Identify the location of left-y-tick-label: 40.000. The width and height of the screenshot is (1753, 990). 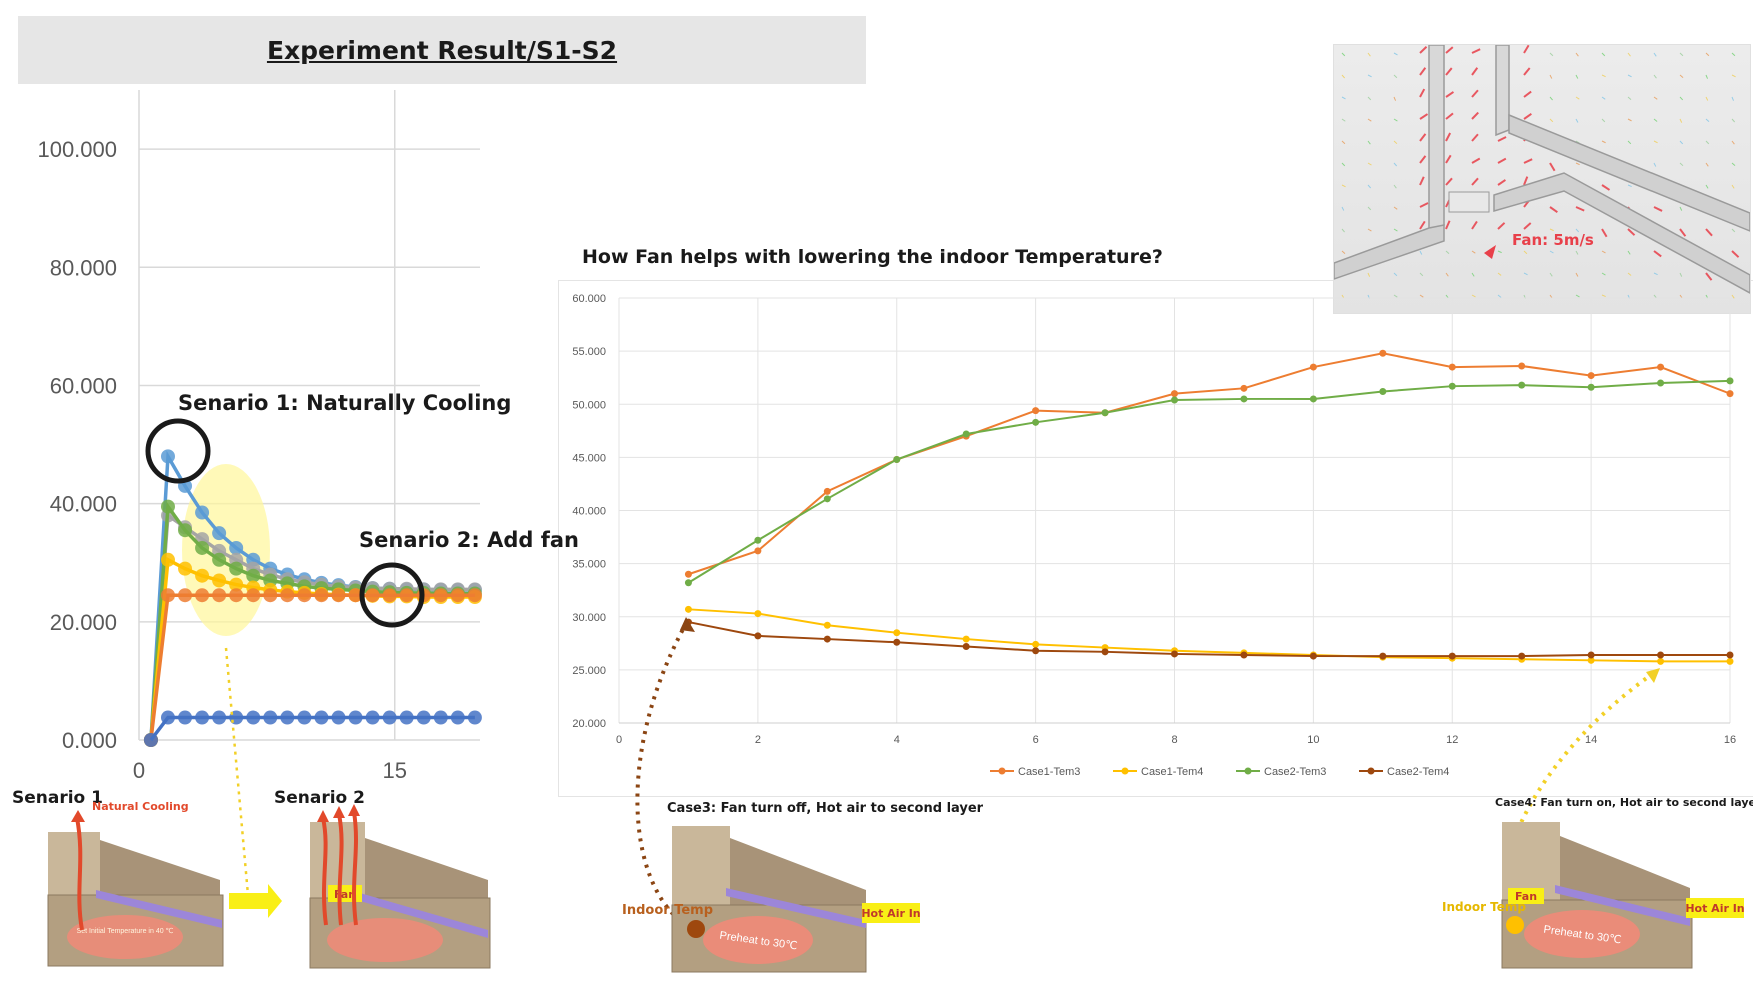
(83, 504).